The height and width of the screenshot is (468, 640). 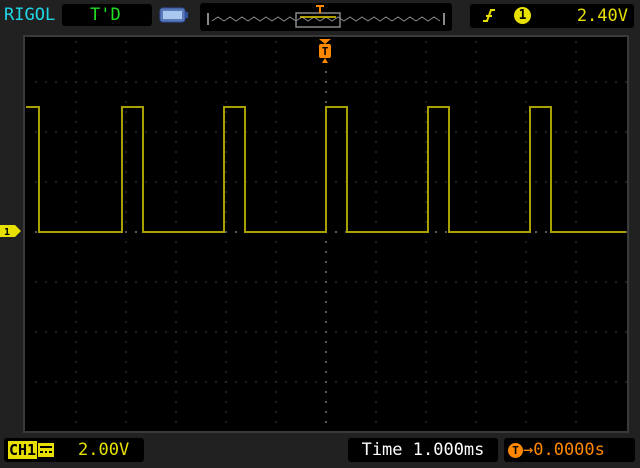 I want to click on ch1-ground-marker: 1, so click(x=11, y=231).